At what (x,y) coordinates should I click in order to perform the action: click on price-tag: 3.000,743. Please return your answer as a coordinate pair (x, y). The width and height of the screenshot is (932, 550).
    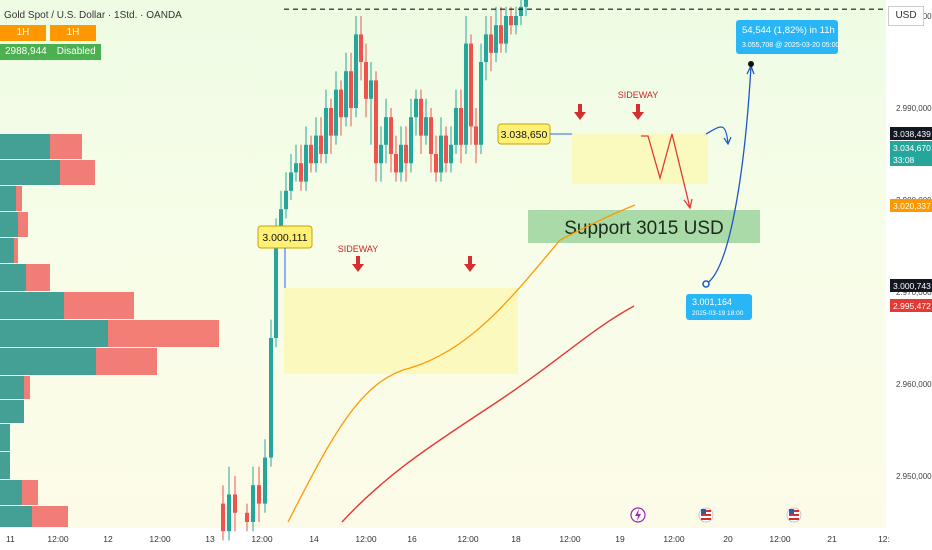
    Looking at the image, I should click on (911, 285).